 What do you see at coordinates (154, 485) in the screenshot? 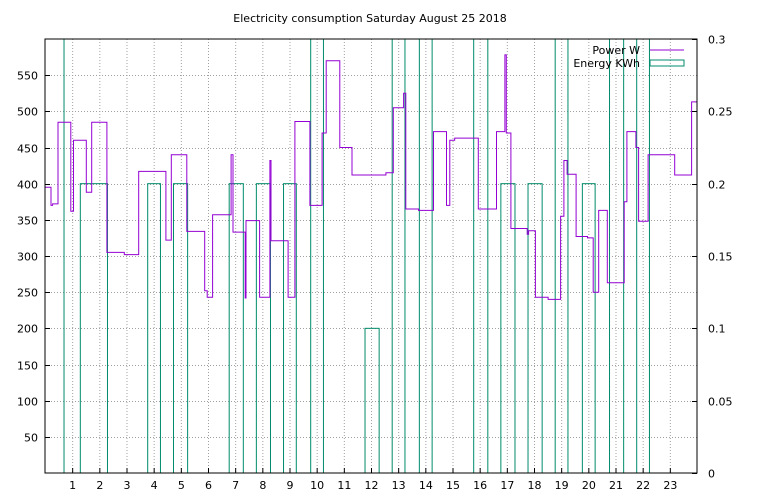
I see `x-tick-label: 4` at bounding box center [154, 485].